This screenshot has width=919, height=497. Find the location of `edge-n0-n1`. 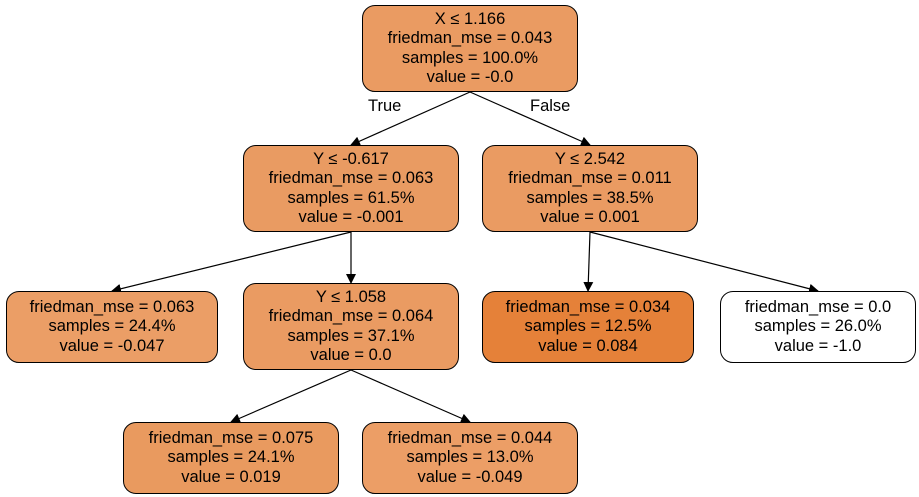

edge-n0-n1 is located at coordinates (410, 118).